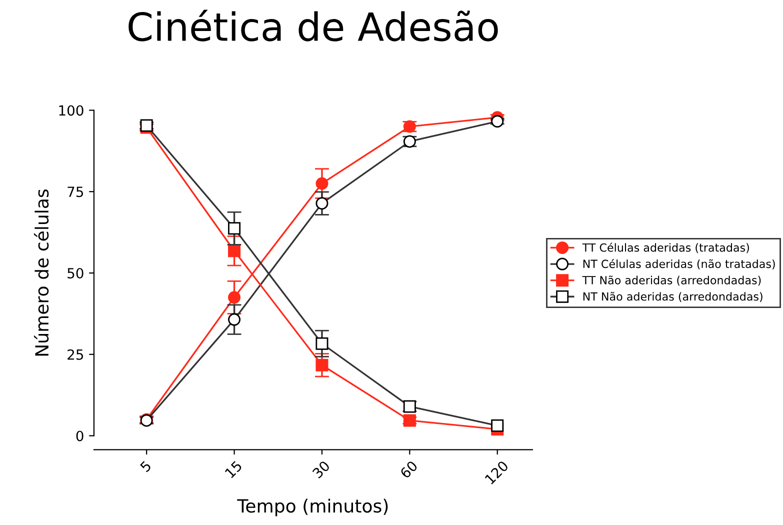 This screenshot has height=525, width=783. What do you see at coordinates (496, 472) in the screenshot?
I see `x-tick-label: 120` at bounding box center [496, 472].